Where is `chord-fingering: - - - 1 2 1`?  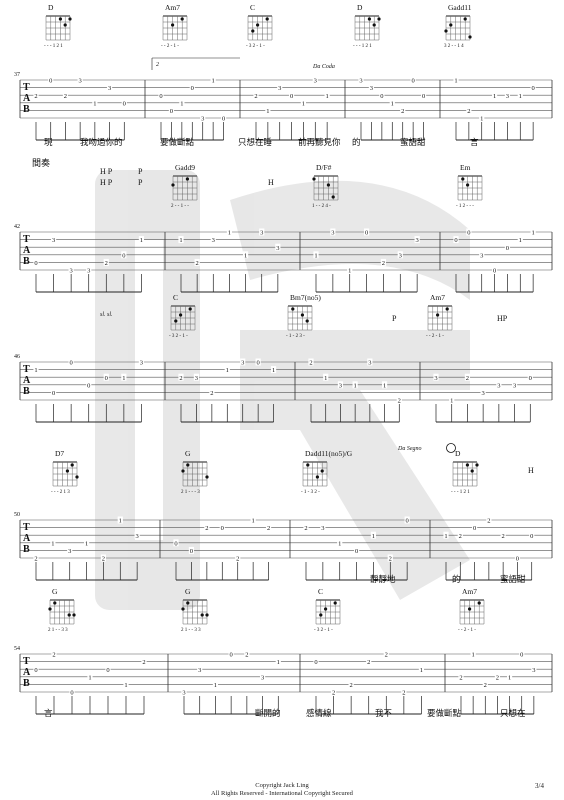 chord-fingering: - - - 1 2 1 is located at coordinates (53, 46).